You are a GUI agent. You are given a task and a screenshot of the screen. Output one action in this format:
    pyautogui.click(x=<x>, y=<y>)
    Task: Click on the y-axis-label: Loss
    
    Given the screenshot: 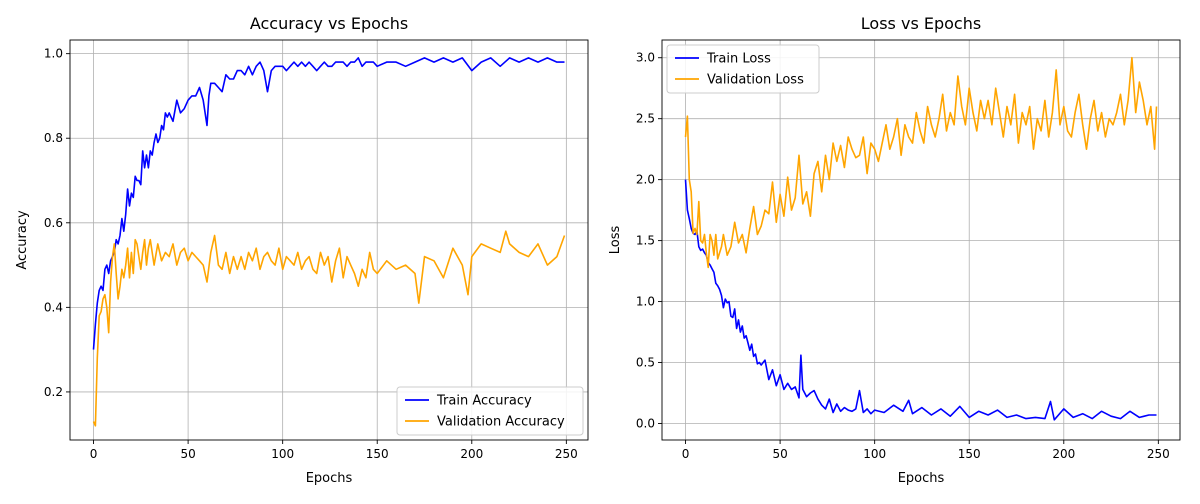 What is the action you would take?
    pyautogui.click(x=615, y=240)
    